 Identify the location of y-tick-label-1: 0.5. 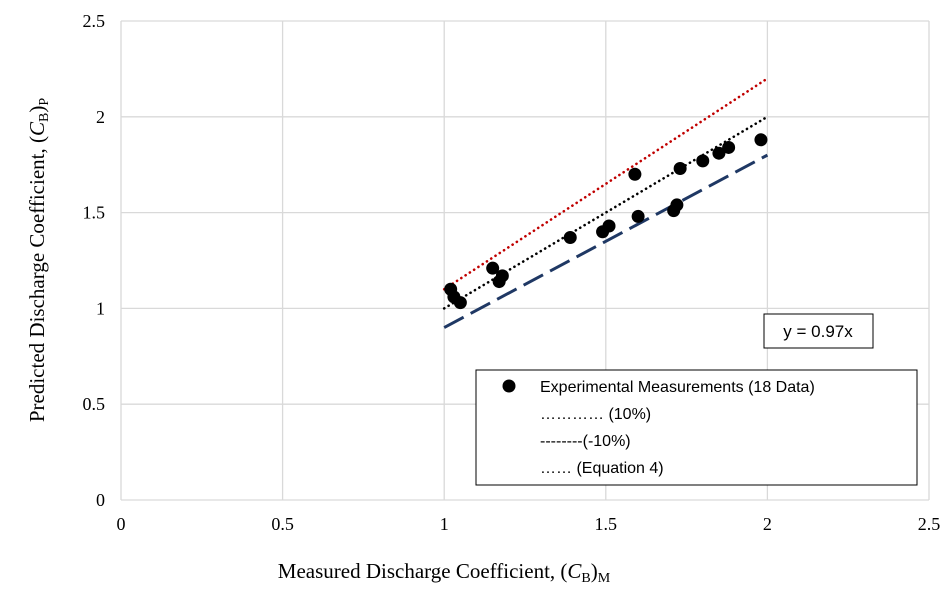
(94, 404).